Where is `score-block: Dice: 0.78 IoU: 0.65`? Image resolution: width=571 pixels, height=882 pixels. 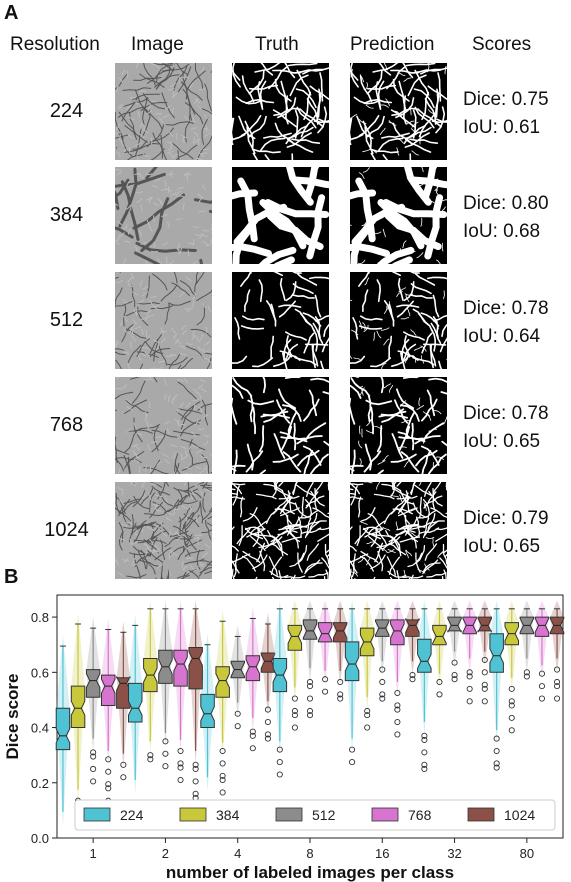
score-block: Dice: 0.78 IoU: 0.65 is located at coordinates (506, 428).